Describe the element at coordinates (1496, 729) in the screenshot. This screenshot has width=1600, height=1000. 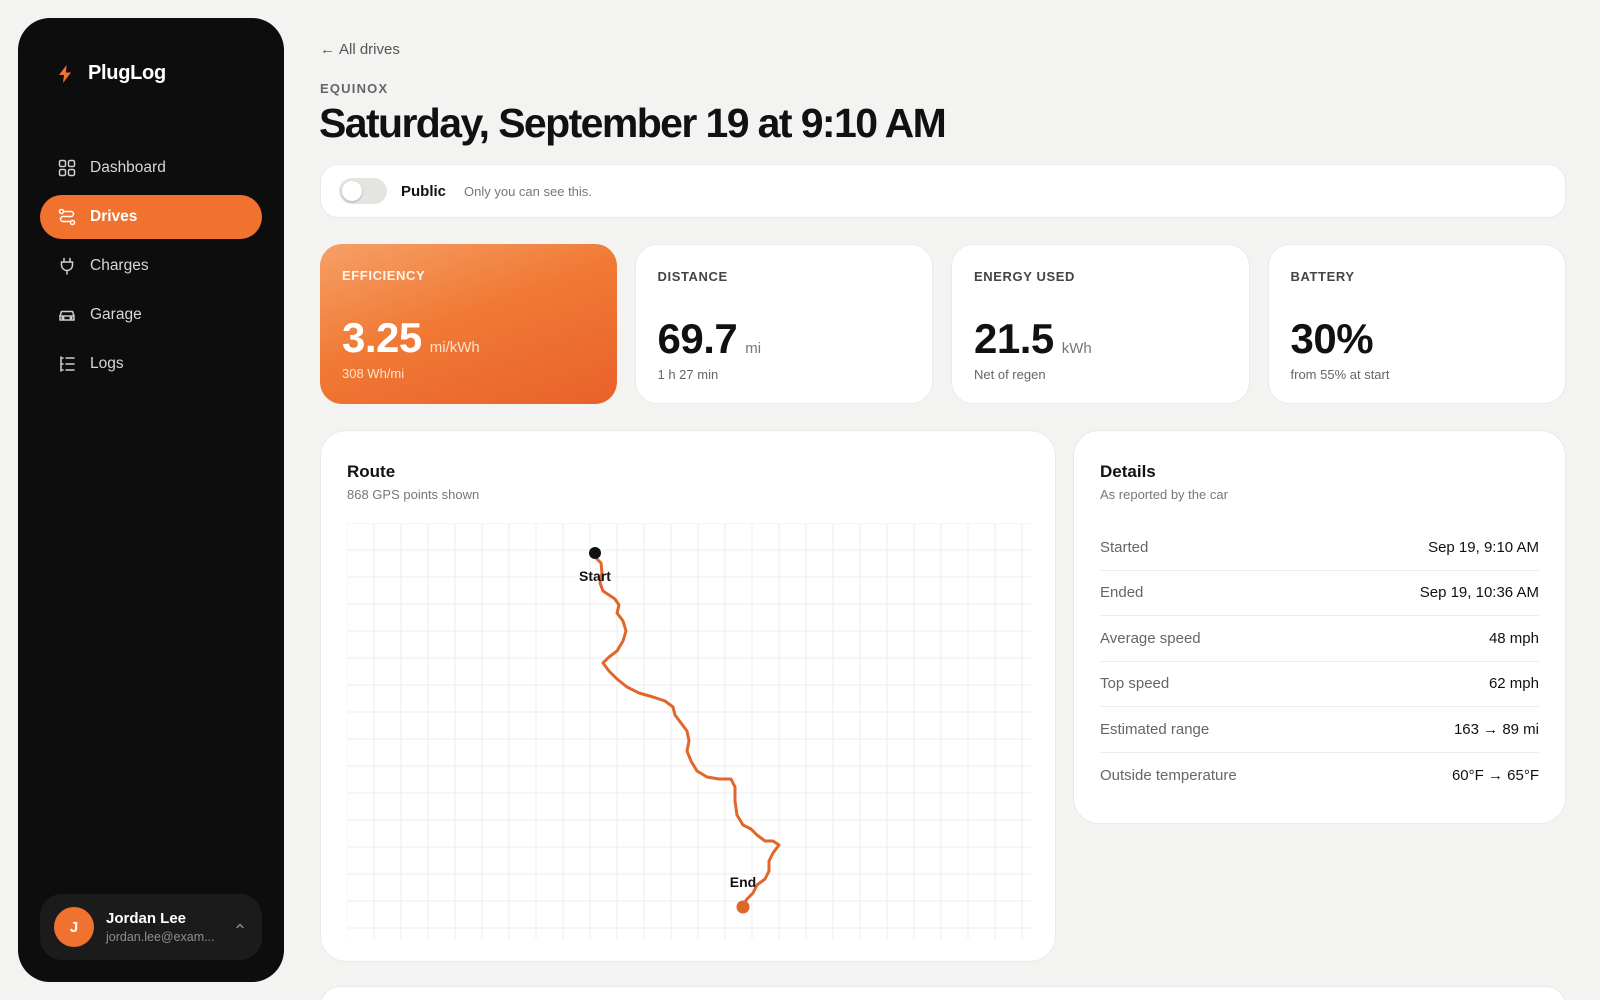
I see `detail-value: 163 → 89 mi` at that location.